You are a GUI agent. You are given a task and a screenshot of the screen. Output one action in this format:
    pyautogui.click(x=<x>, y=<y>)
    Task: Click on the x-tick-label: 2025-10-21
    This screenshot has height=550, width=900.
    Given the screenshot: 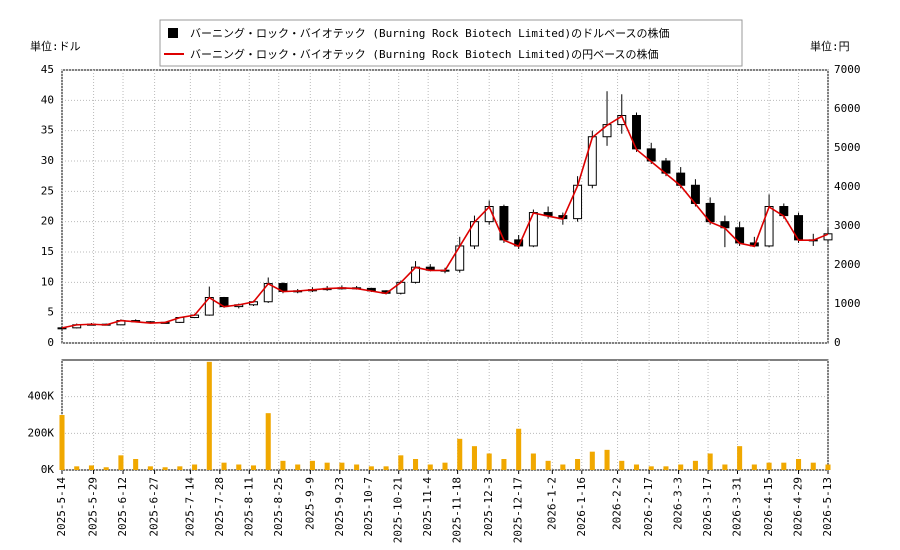 What is the action you would take?
    pyautogui.click(x=398, y=510)
    